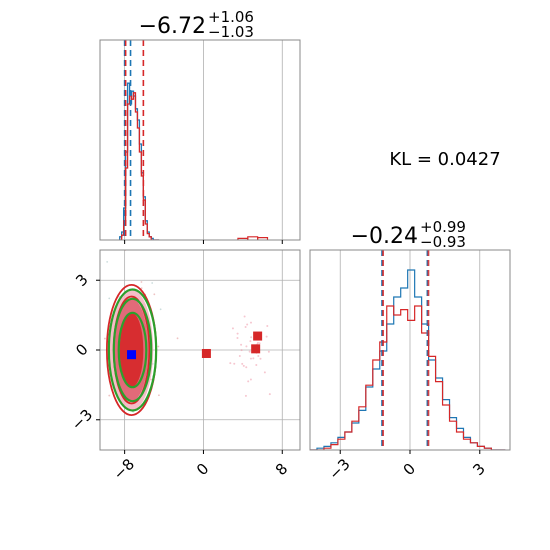  I want to click on contour-line-green, so click(132, 350).